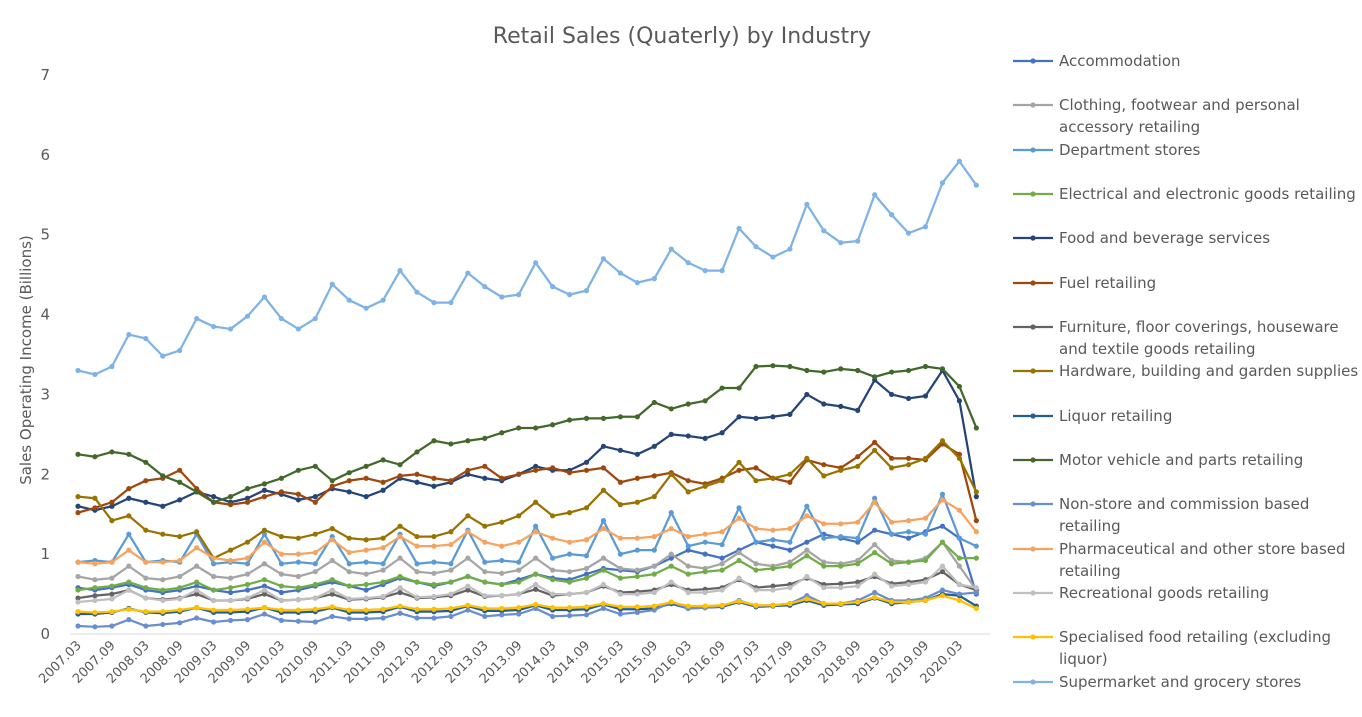 This screenshot has width=1362, height=717. I want to click on series-line, so click(527, 566).